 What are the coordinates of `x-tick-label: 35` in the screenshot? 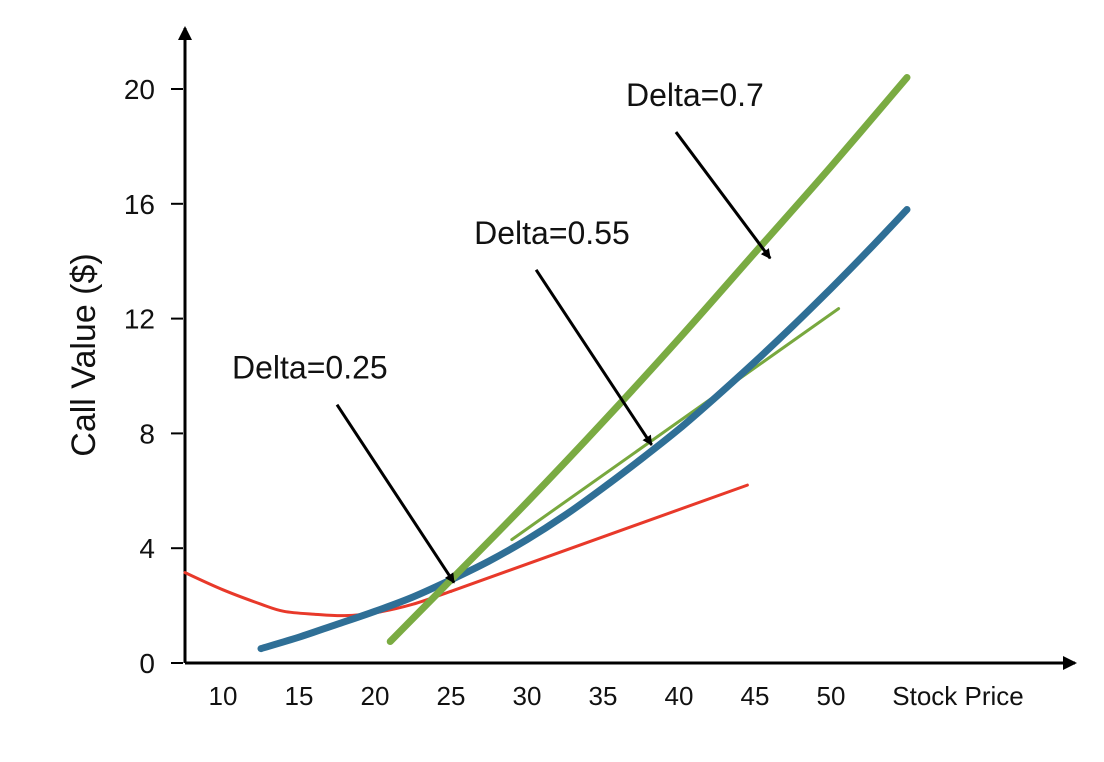 It's located at (603, 696).